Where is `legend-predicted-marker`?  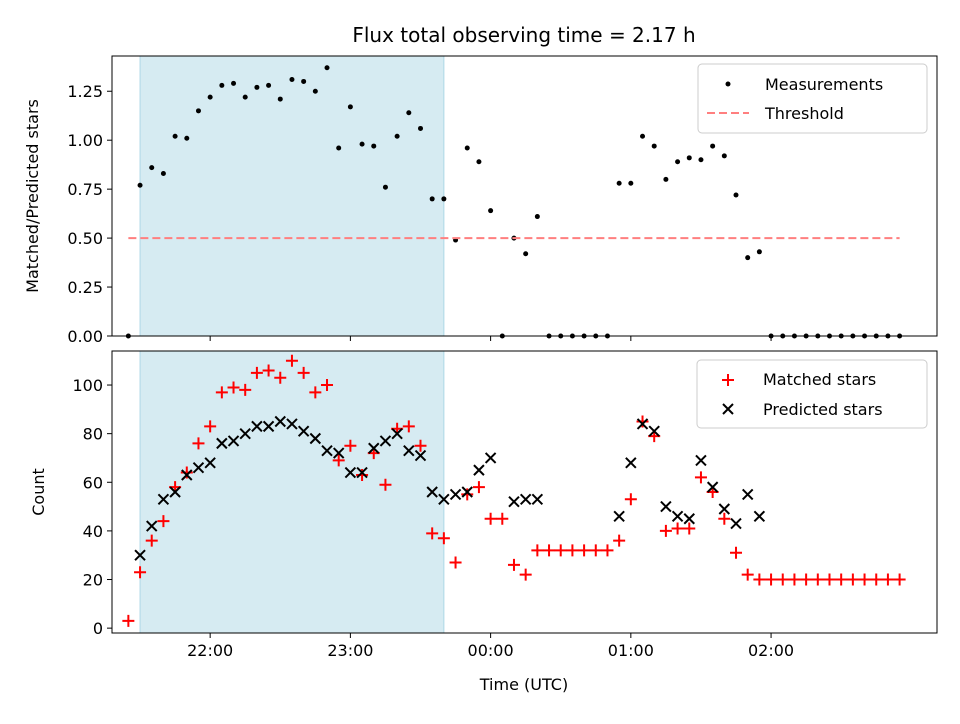 legend-predicted-marker is located at coordinates (728, 409).